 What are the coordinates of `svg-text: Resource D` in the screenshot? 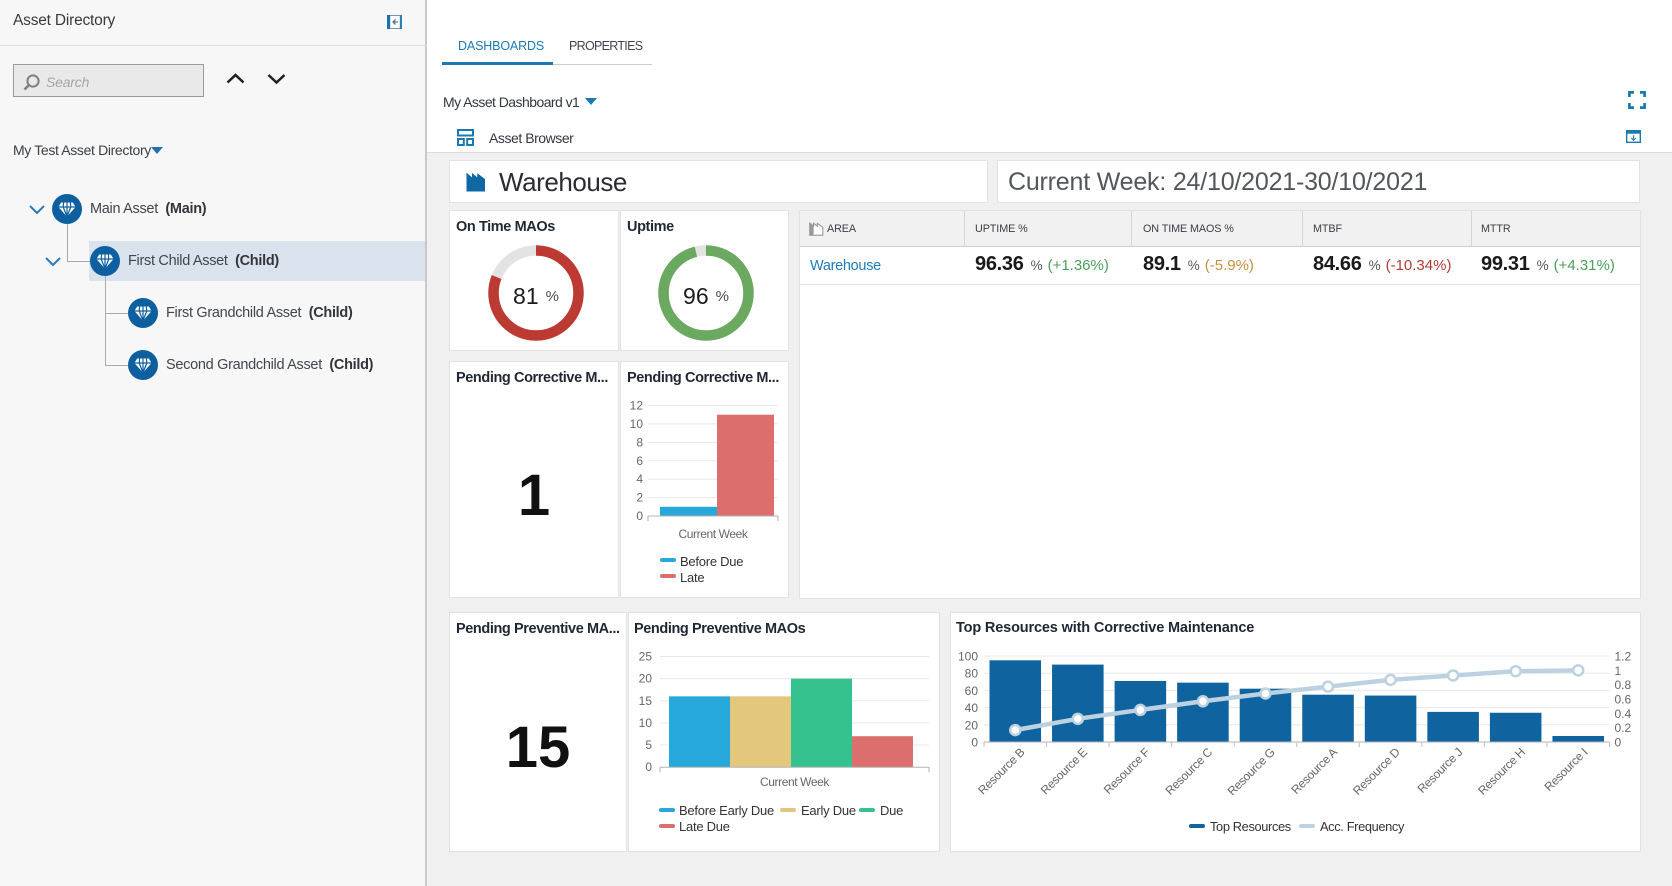 It's located at (1376, 771).